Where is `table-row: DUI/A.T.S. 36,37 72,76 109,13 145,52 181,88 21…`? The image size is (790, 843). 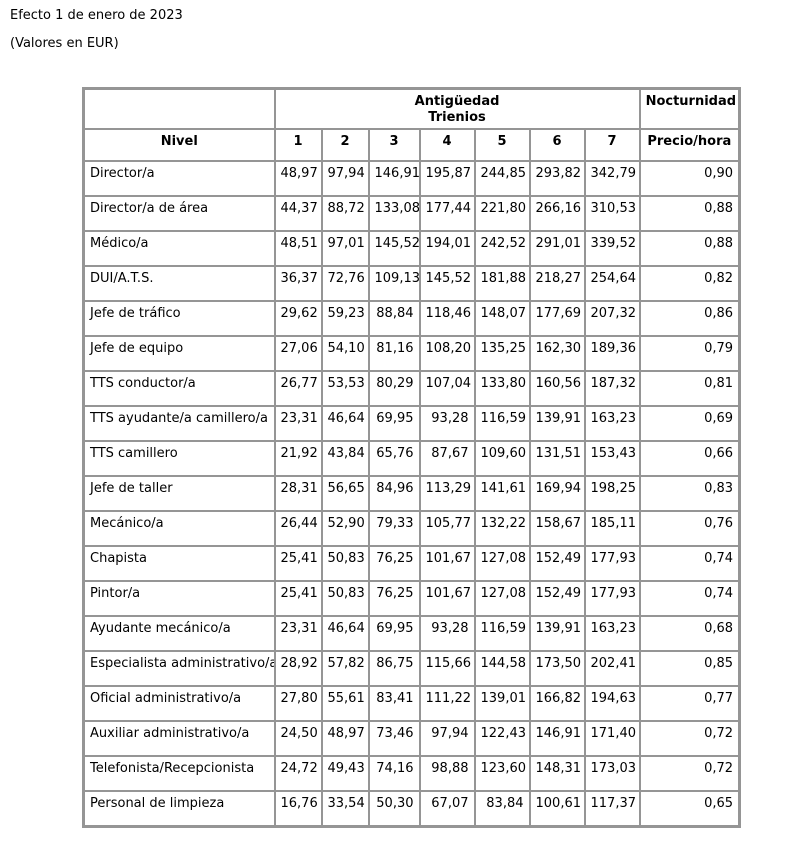 table-row: DUI/A.T.S. 36,37 72,76 109,13 145,52 181,88 21… is located at coordinates (411, 284).